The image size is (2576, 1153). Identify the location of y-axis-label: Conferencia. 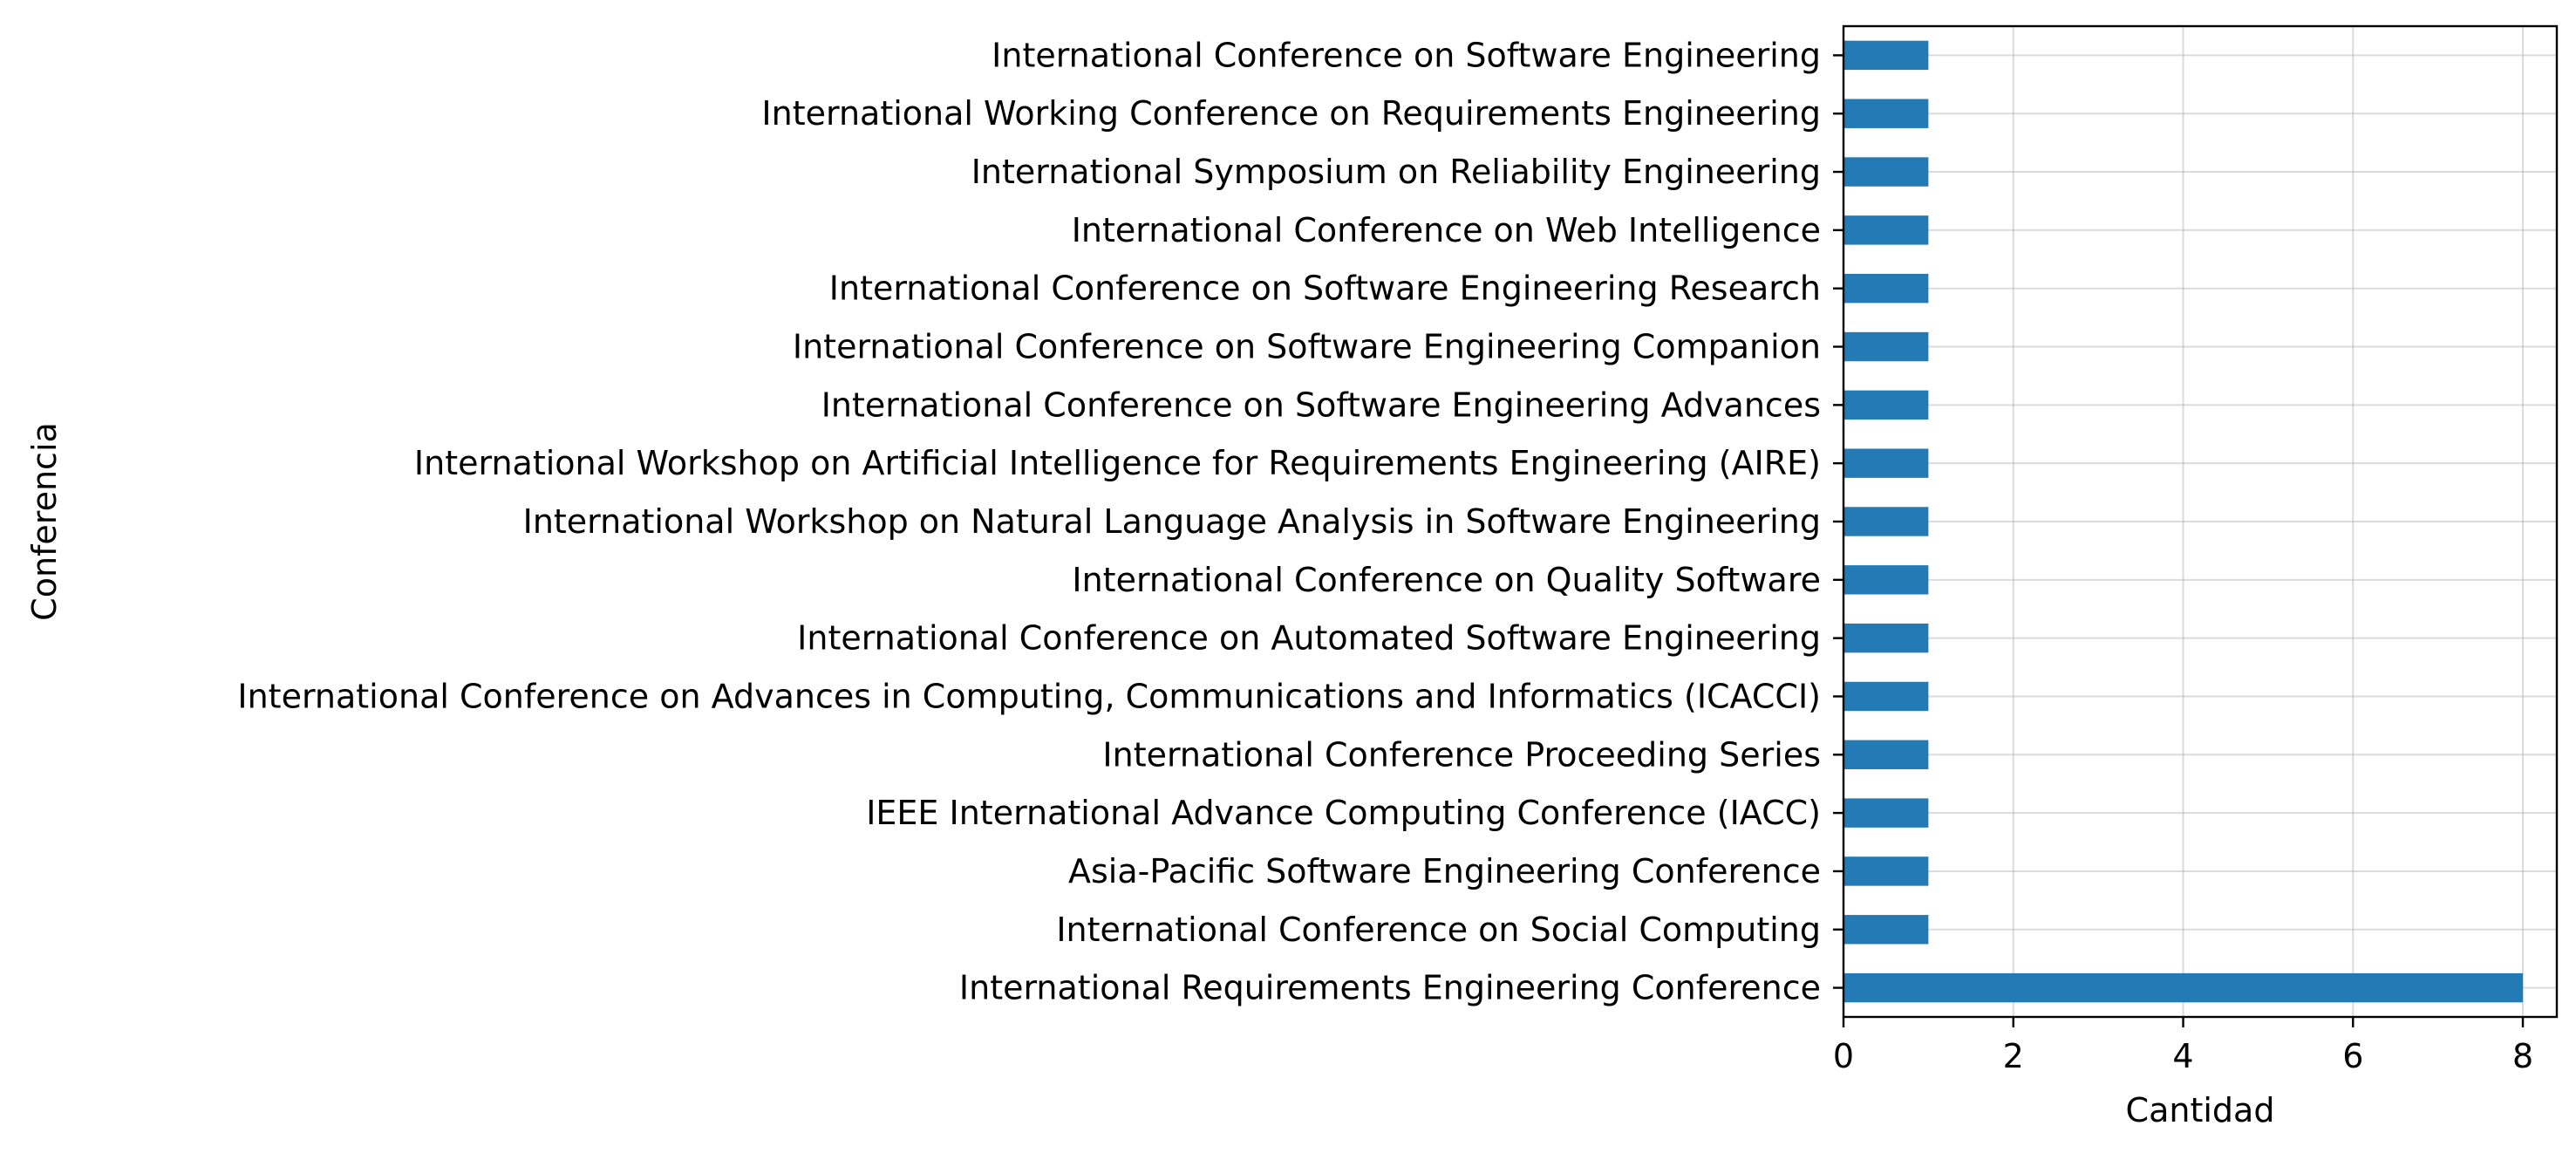
(44, 521).